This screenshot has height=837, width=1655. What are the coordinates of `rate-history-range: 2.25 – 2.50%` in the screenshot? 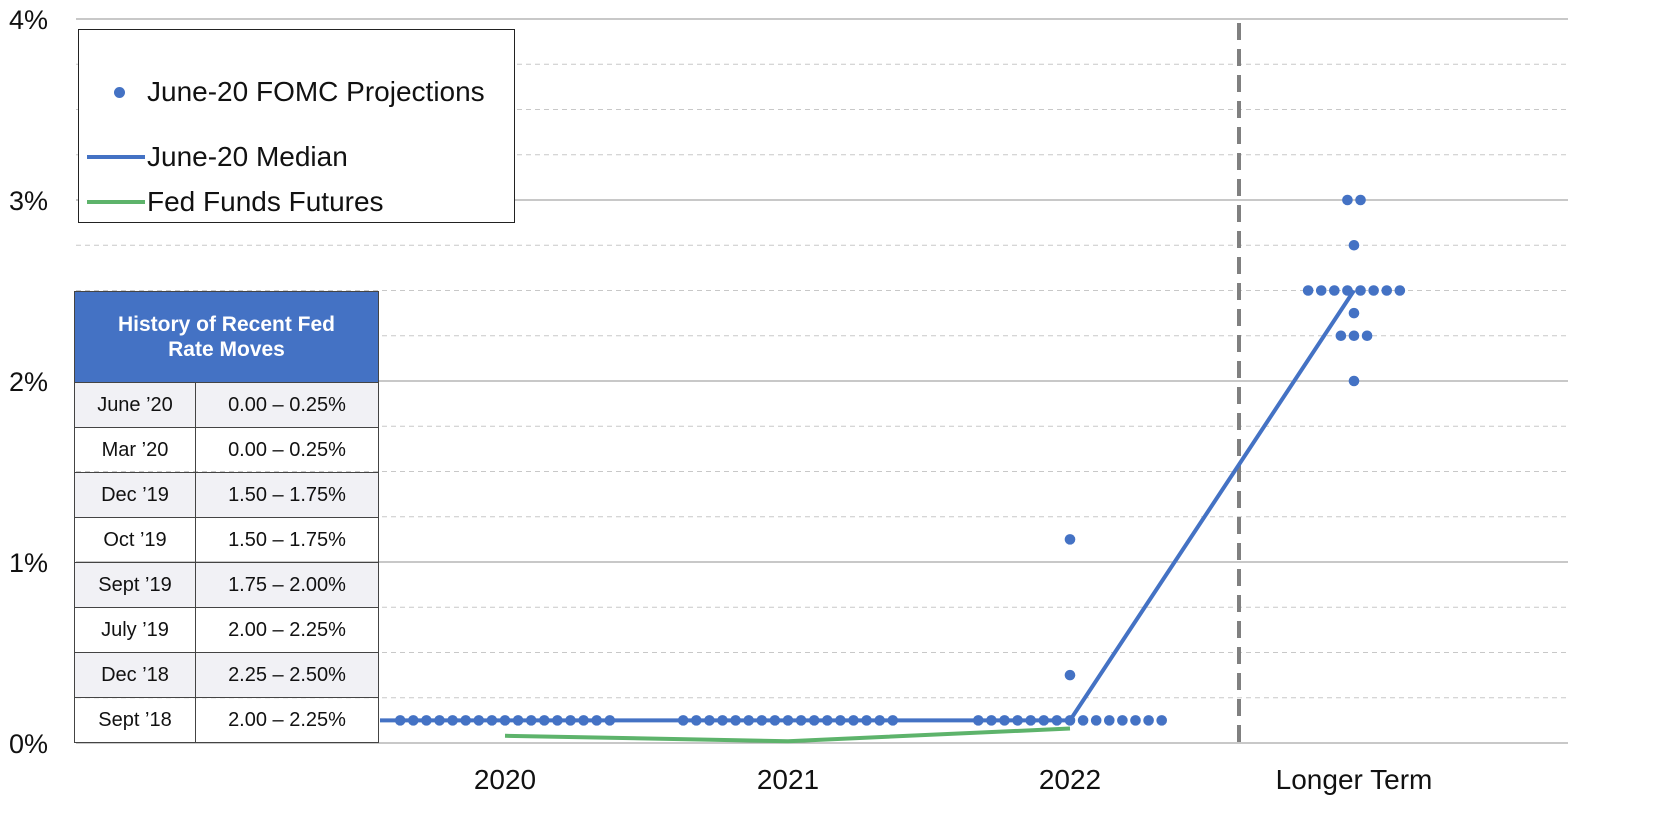 It's located at (287, 675).